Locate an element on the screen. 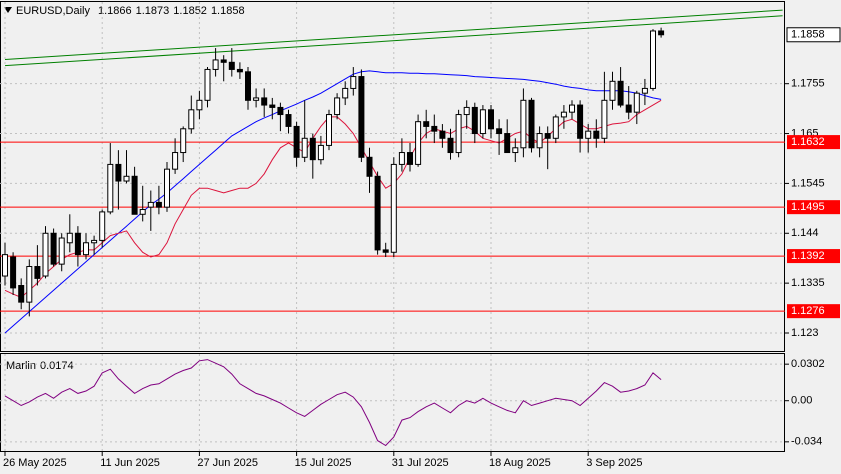  x-tick-label: 26 May 2025 is located at coordinates (35, 463).